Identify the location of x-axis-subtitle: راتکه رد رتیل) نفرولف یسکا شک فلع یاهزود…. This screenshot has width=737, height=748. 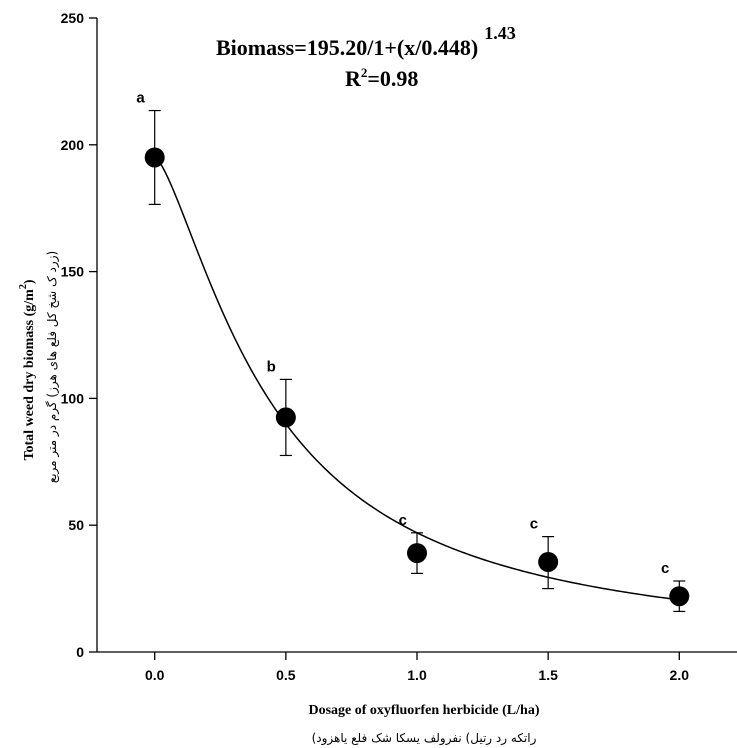
(424, 738).